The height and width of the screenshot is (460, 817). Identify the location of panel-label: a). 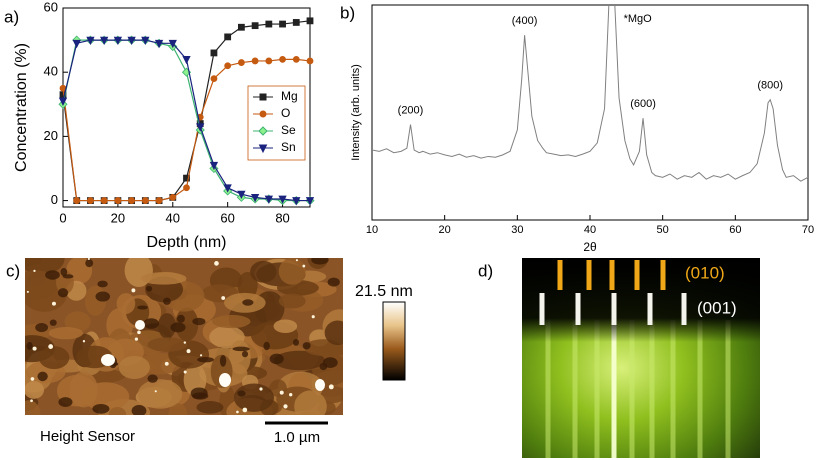
(11, 16).